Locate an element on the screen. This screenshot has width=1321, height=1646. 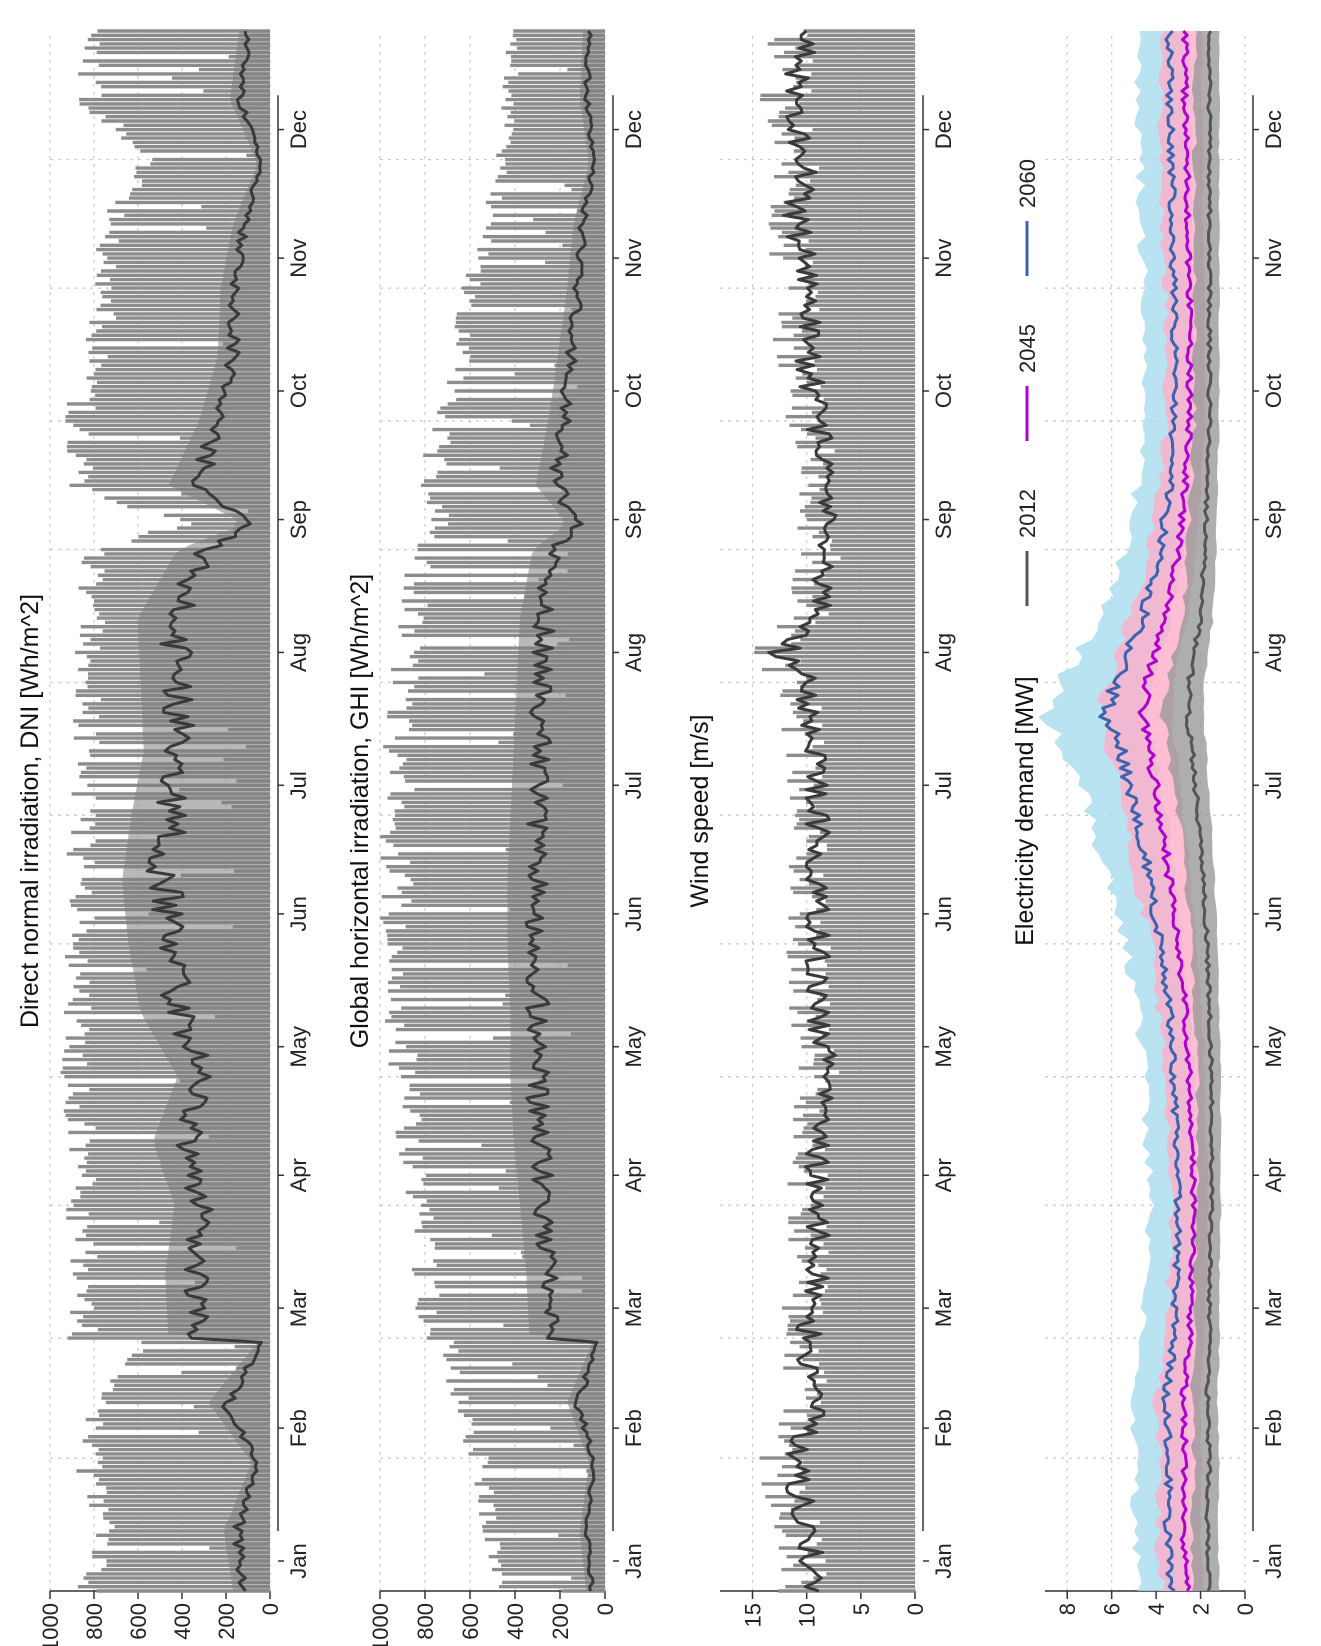
panel-title: Electricity demand [MW] is located at coordinates (1025, 811).